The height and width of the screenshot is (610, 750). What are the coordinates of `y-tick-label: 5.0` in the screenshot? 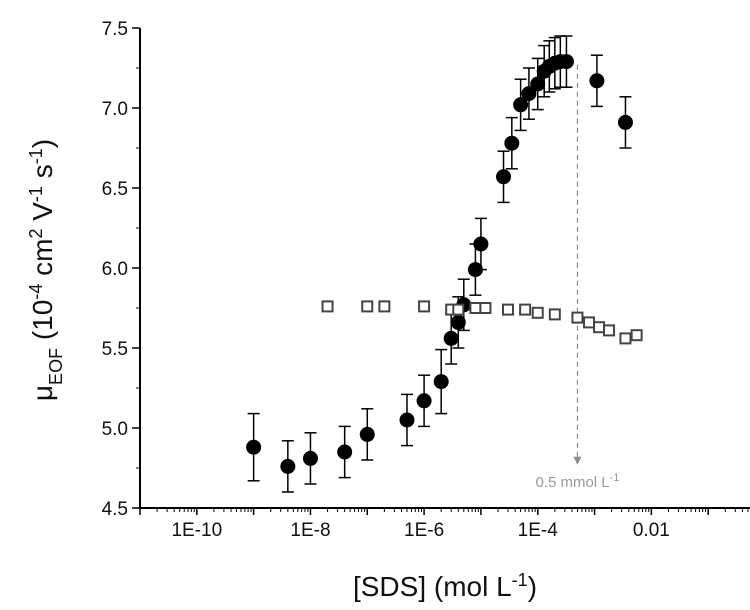 It's located at (115, 429).